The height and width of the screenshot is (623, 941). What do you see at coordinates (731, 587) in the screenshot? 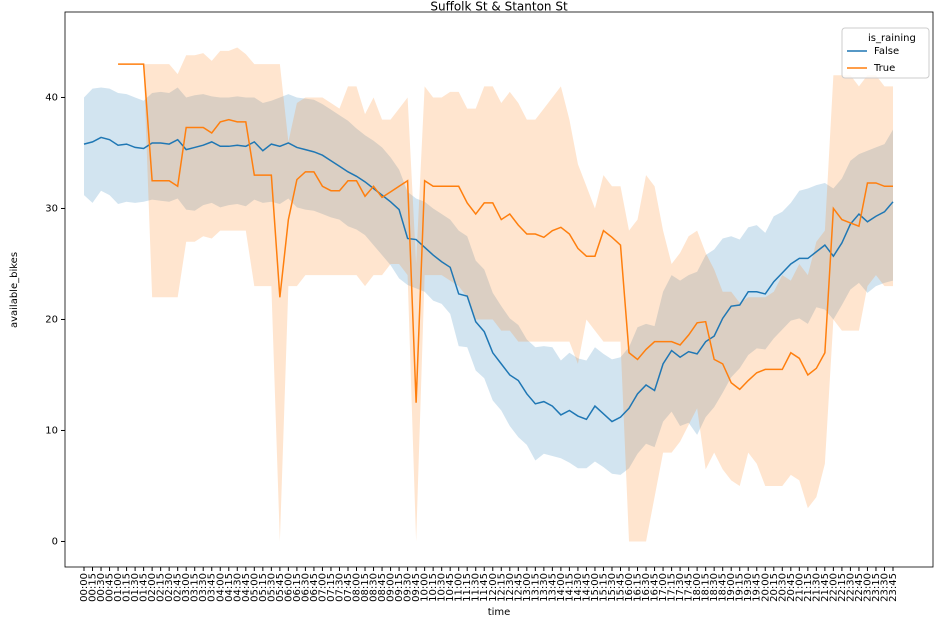
I see `x-tick-label: 19:00` at bounding box center [731, 587].